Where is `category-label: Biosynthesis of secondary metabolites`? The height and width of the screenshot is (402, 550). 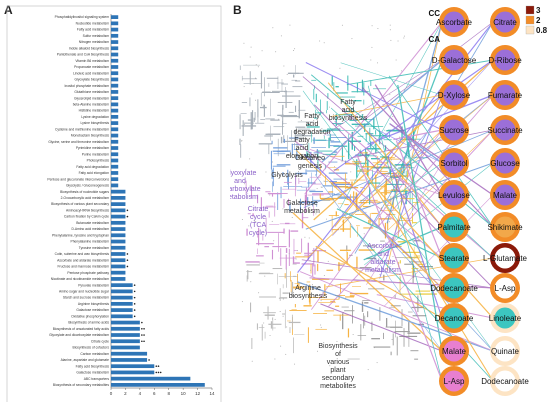
category-label: Biosynthesis of secondary metabolites is located at coordinates (81, 385).